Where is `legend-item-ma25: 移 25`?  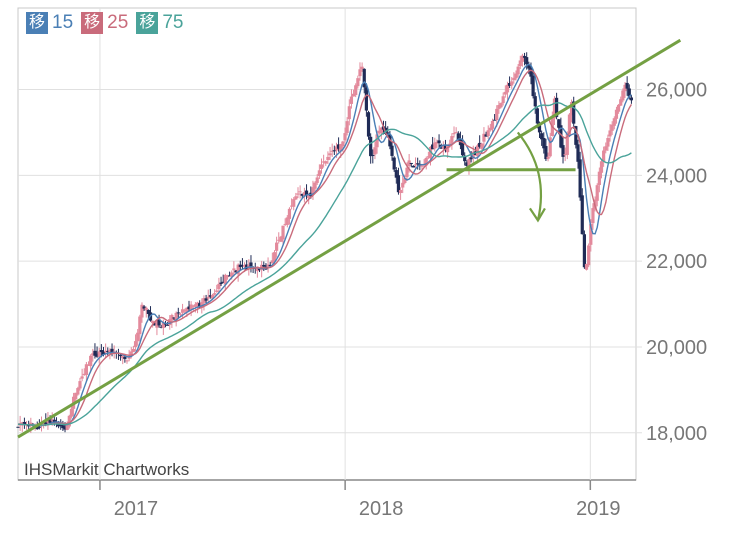
legend-item-ma25: 移 25 is located at coordinates (104, 23).